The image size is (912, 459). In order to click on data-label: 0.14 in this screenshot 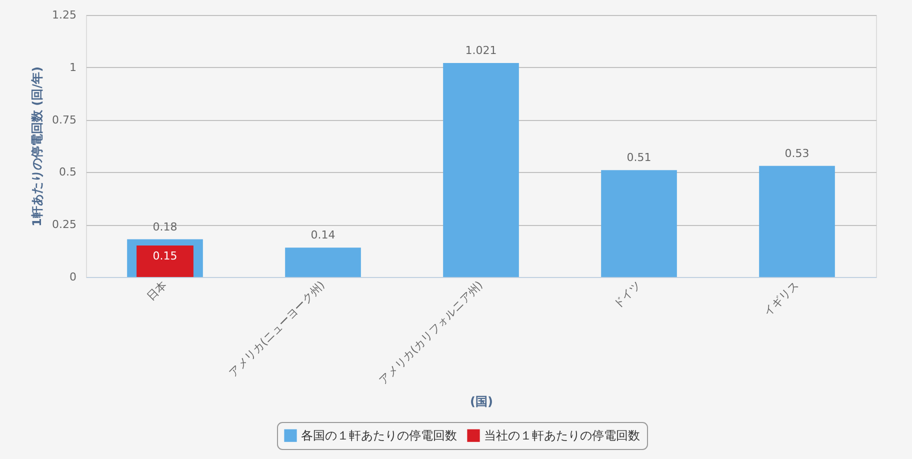, I will do `click(323, 235)`.